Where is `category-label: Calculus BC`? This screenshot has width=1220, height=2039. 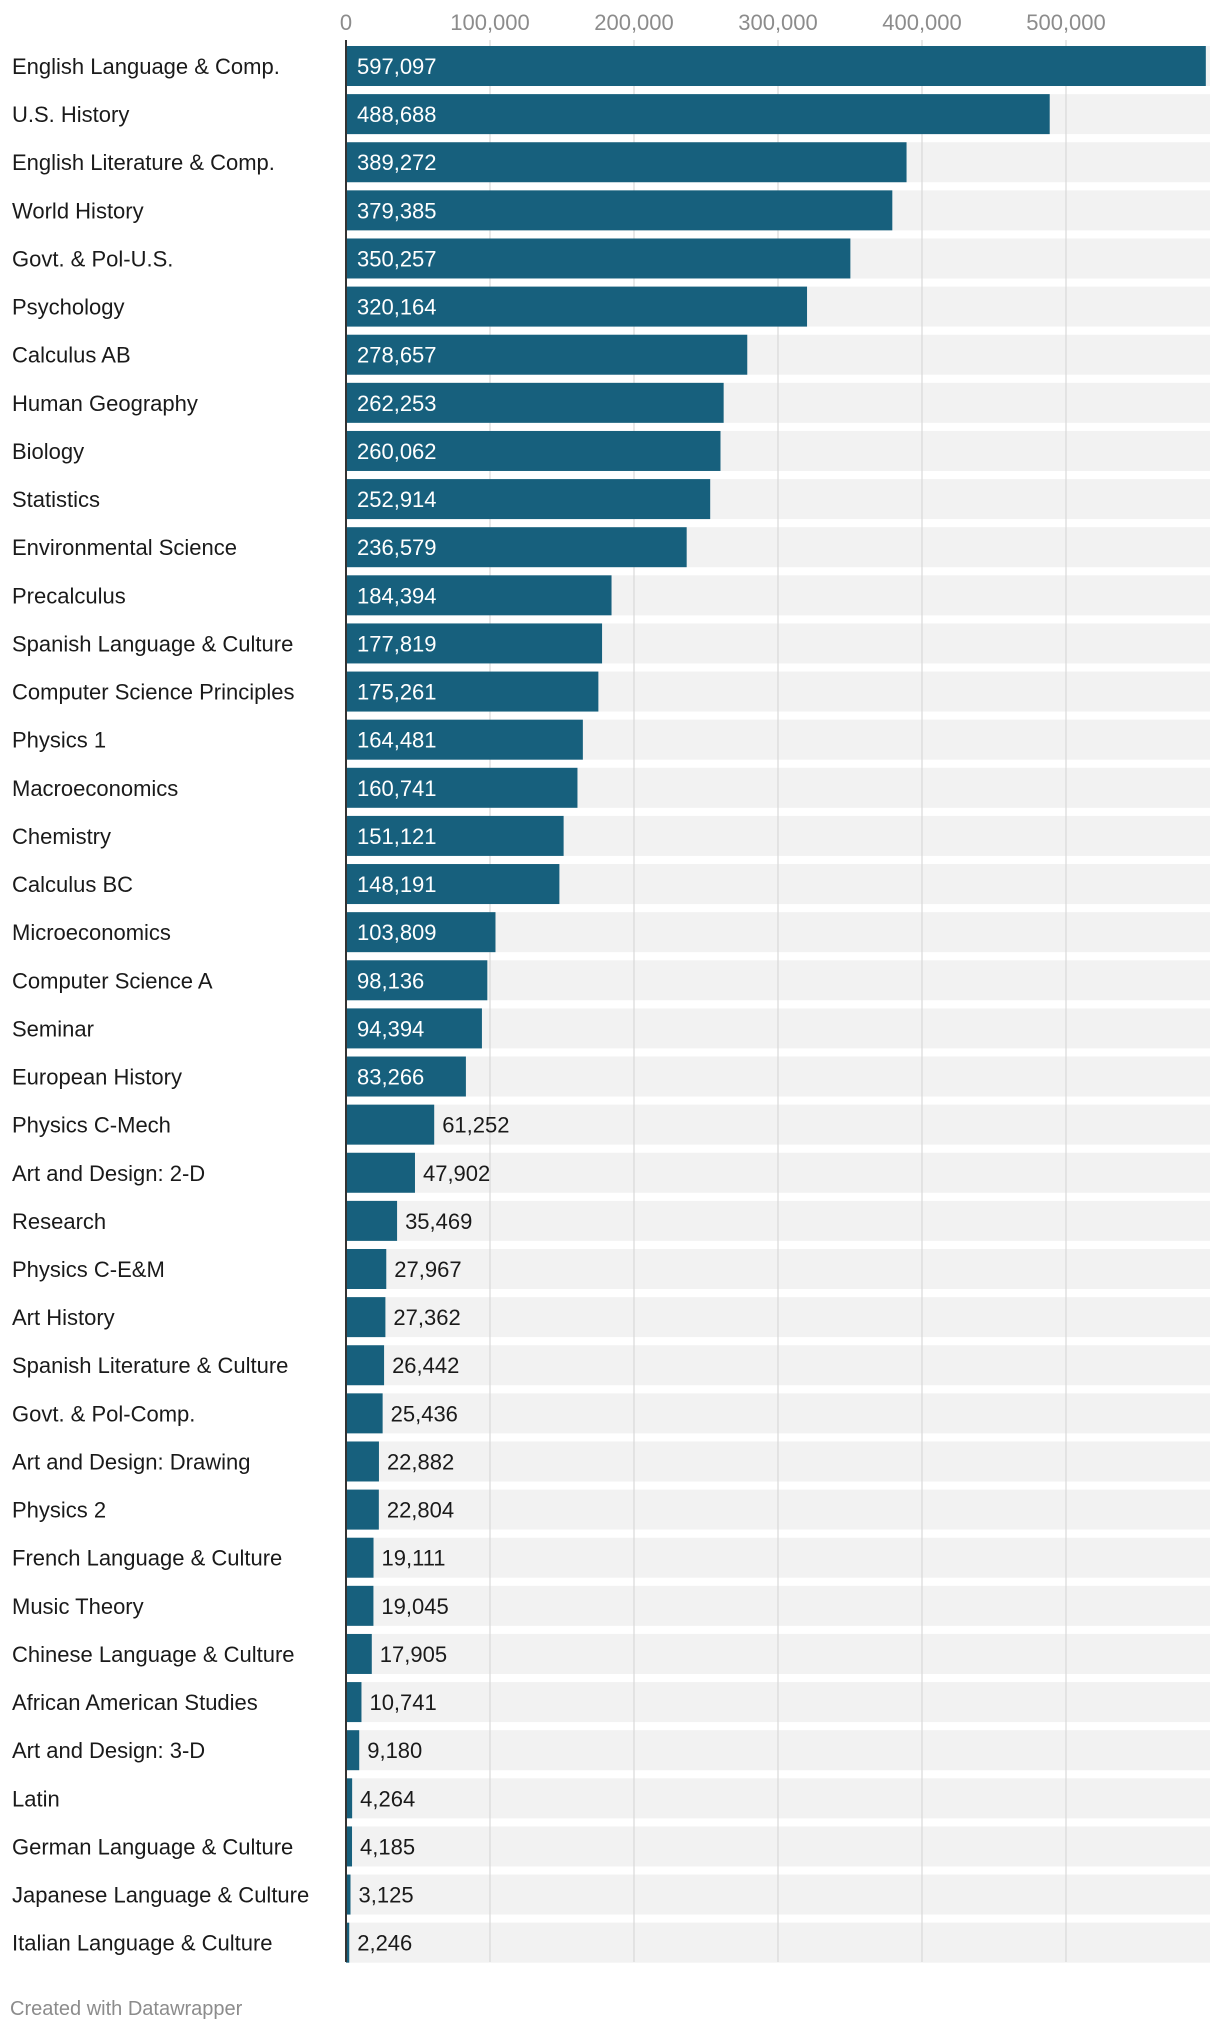 category-label: Calculus BC is located at coordinates (72, 884).